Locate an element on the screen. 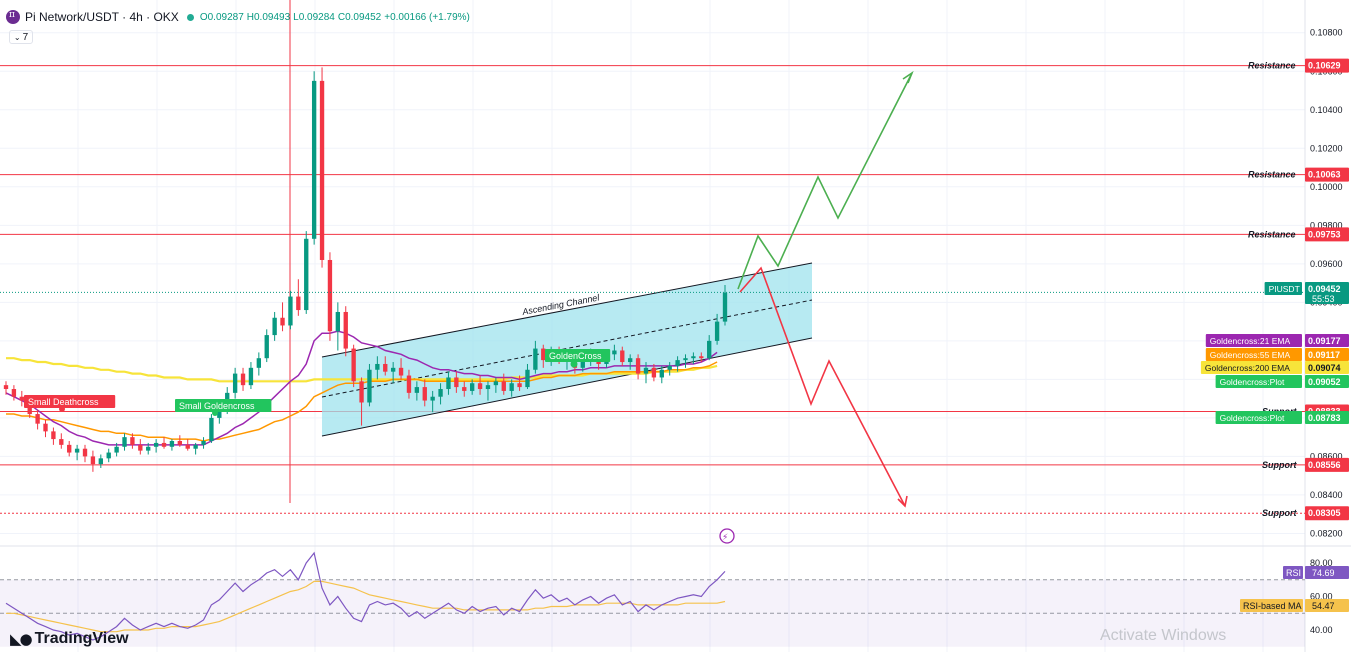 The width and height of the screenshot is (1351, 652). price-tick-label: 0.08200 is located at coordinates (1326, 533).